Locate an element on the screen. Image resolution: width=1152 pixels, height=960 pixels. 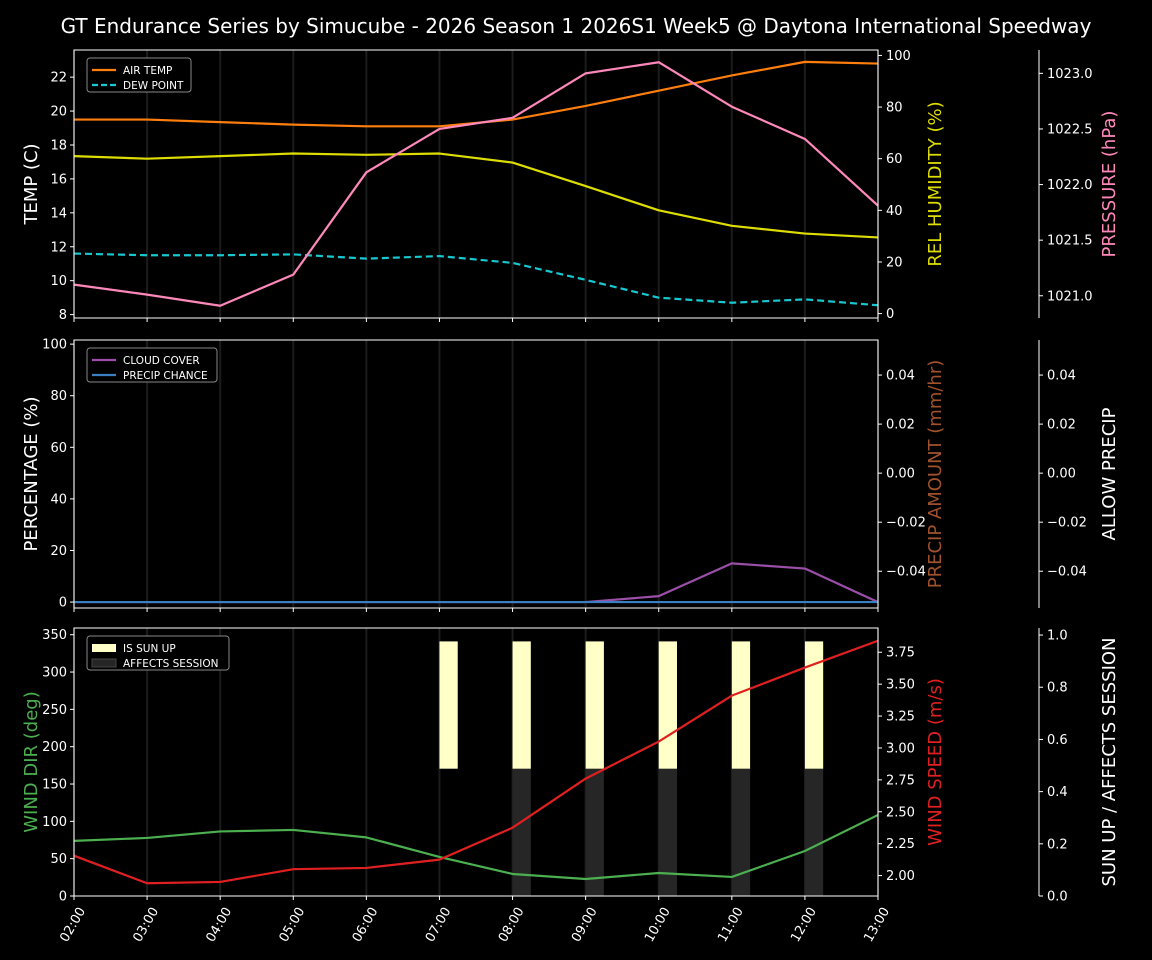
right1-tick-label: 0 is located at coordinates (890, 314).